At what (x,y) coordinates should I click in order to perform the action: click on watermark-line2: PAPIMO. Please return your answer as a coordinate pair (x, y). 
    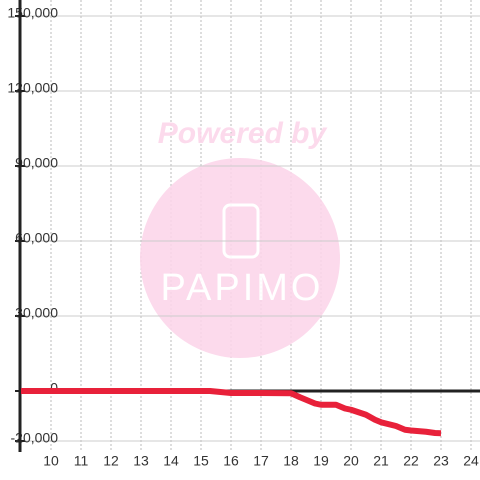
    Looking at the image, I should click on (242, 288).